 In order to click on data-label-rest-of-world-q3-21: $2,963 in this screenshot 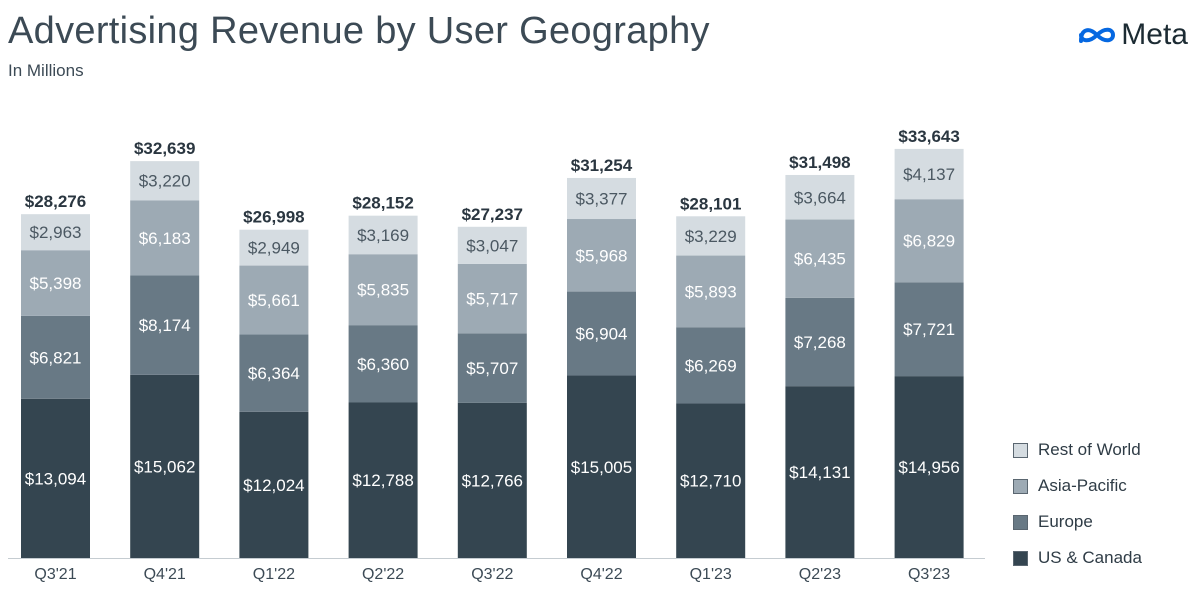, I will do `click(56, 232)`.